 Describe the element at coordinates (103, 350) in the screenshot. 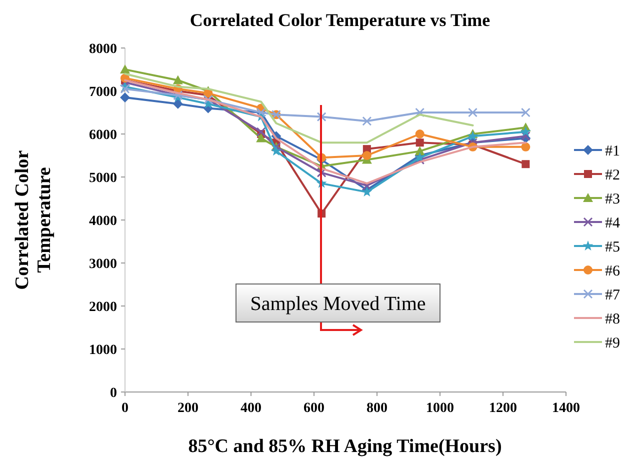

I see `y-tick-label: 1000` at that location.